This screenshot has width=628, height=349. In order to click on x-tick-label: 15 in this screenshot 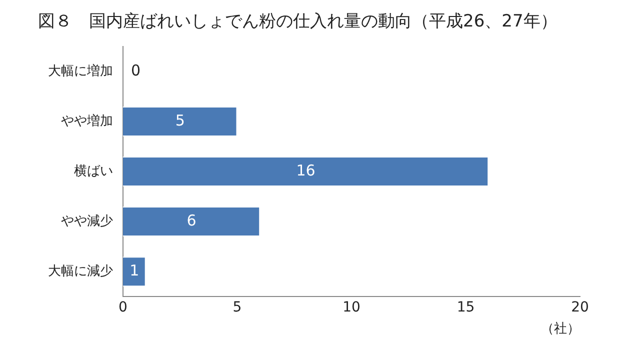, I will do `click(465, 308)`.